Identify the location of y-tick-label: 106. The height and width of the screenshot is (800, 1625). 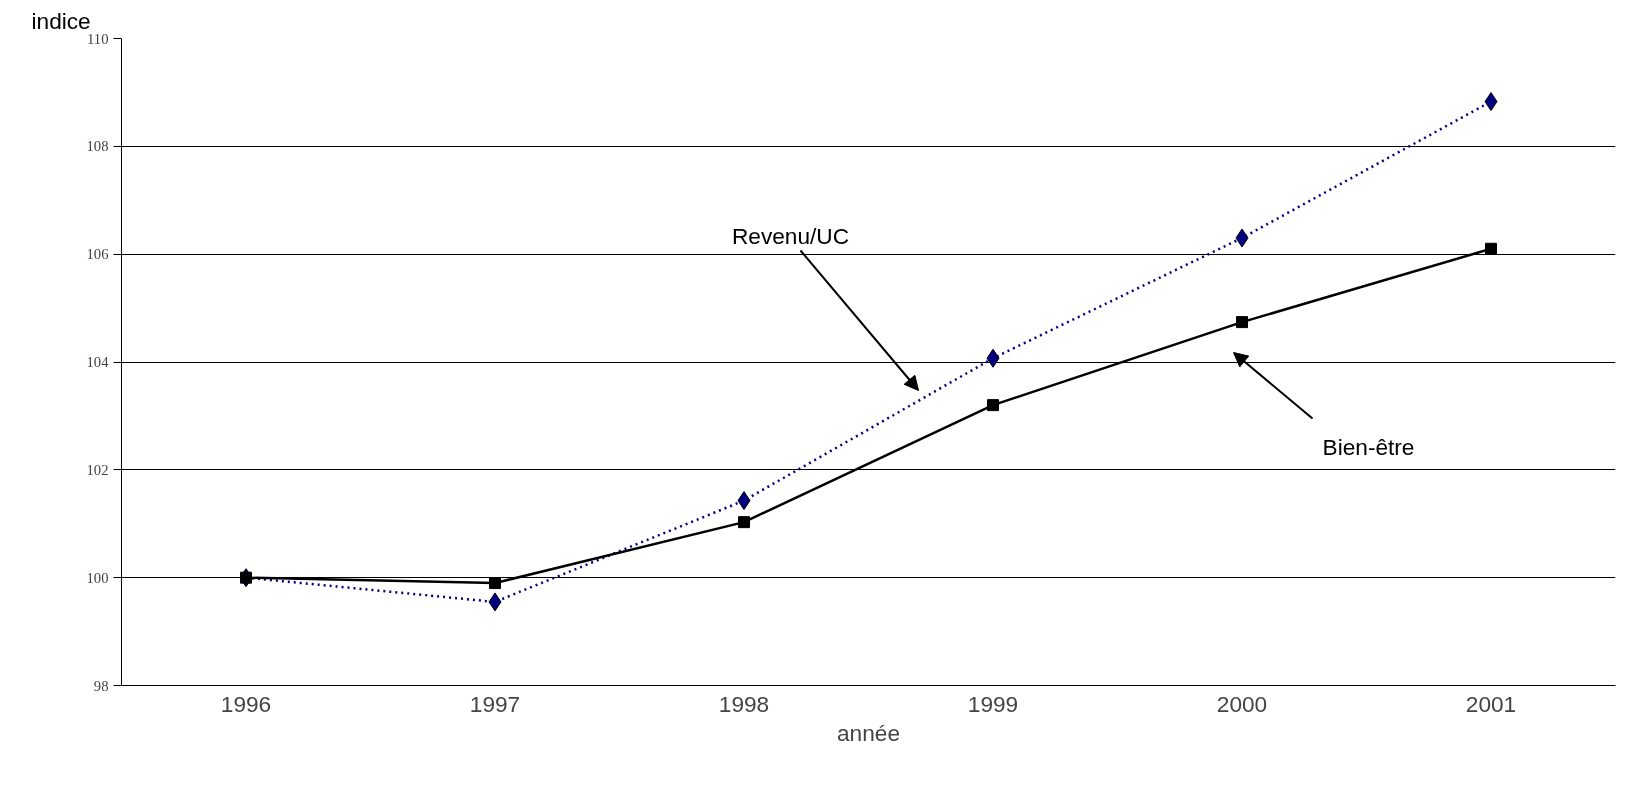
(97, 254).